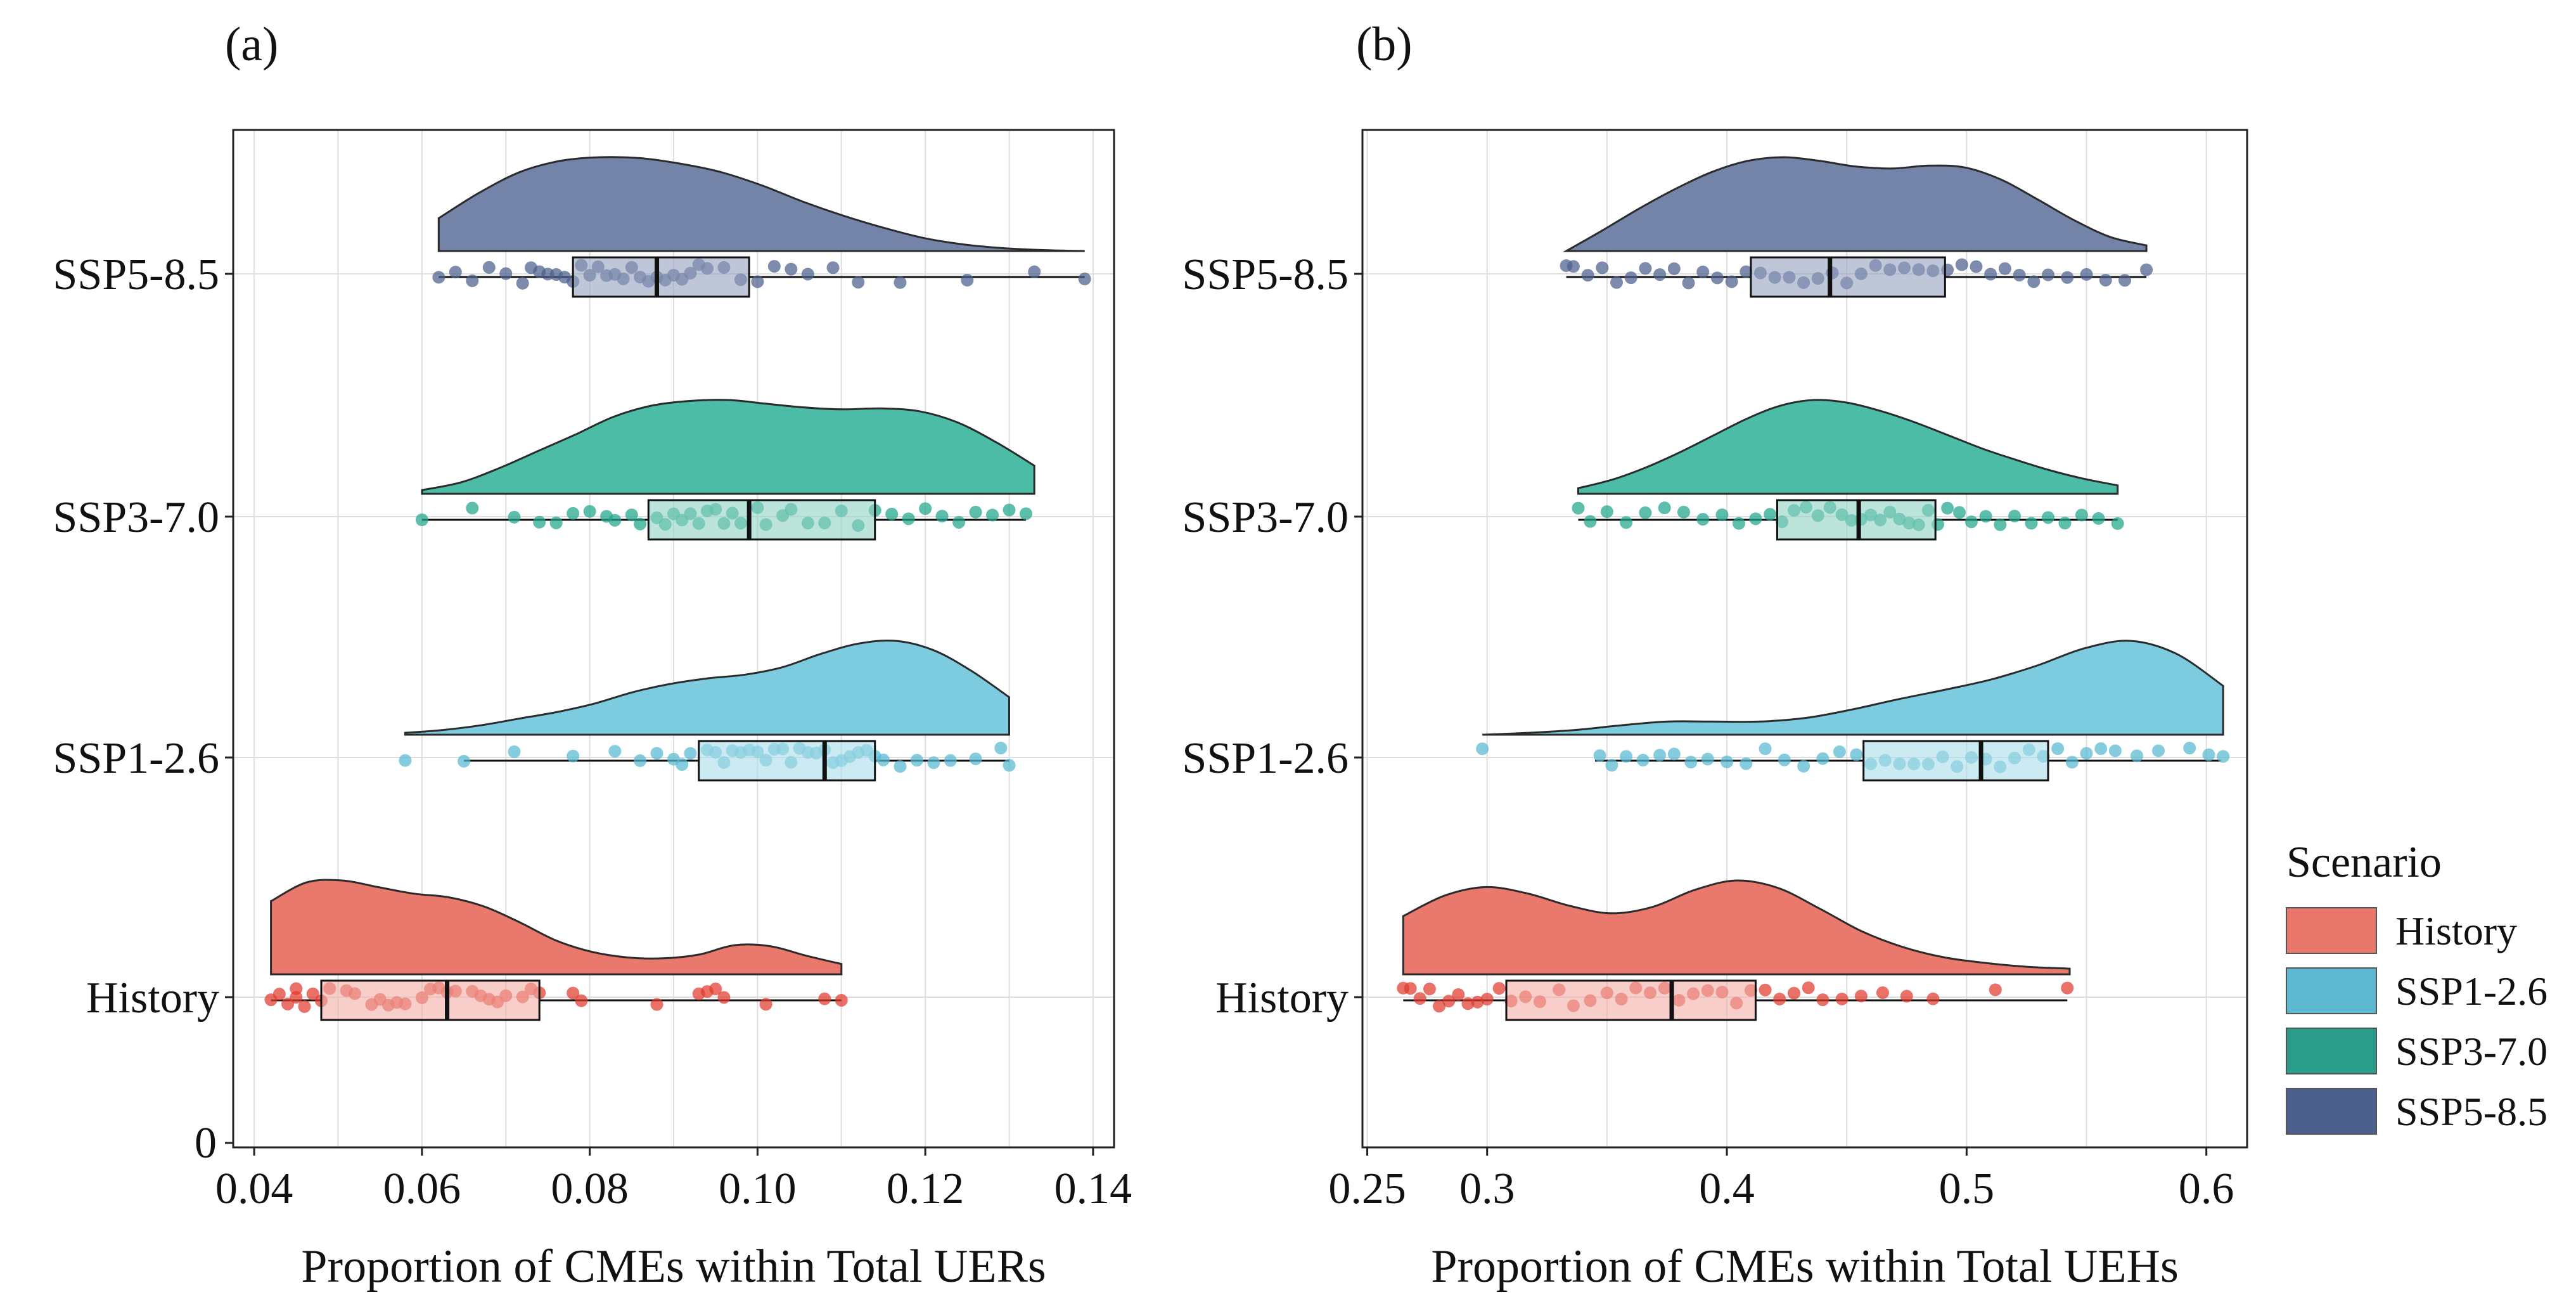 This screenshot has height=1316, width=2576. I want to click on panel-b-density-history, so click(1736, 927).